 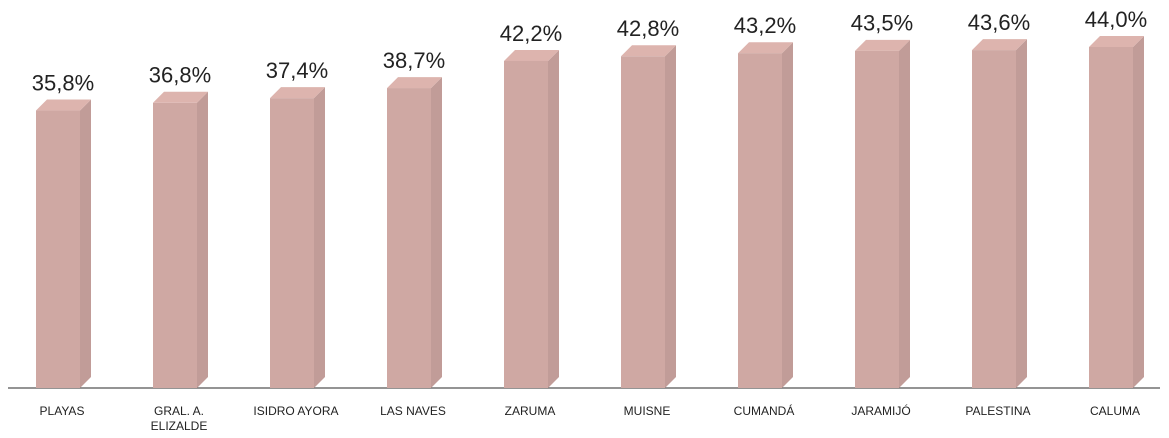 I want to click on value-label: 38,7%, so click(x=414, y=60).